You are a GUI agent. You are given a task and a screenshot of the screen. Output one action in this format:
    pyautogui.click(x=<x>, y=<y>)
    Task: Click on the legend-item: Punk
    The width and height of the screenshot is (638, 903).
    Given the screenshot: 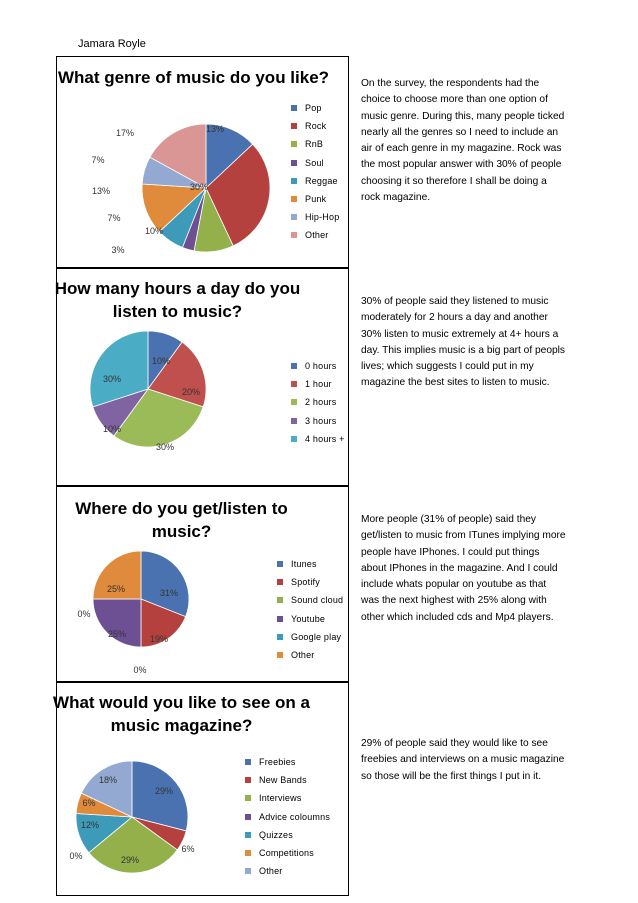 What is the action you would take?
    pyautogui.click(x=315, y=199)
    